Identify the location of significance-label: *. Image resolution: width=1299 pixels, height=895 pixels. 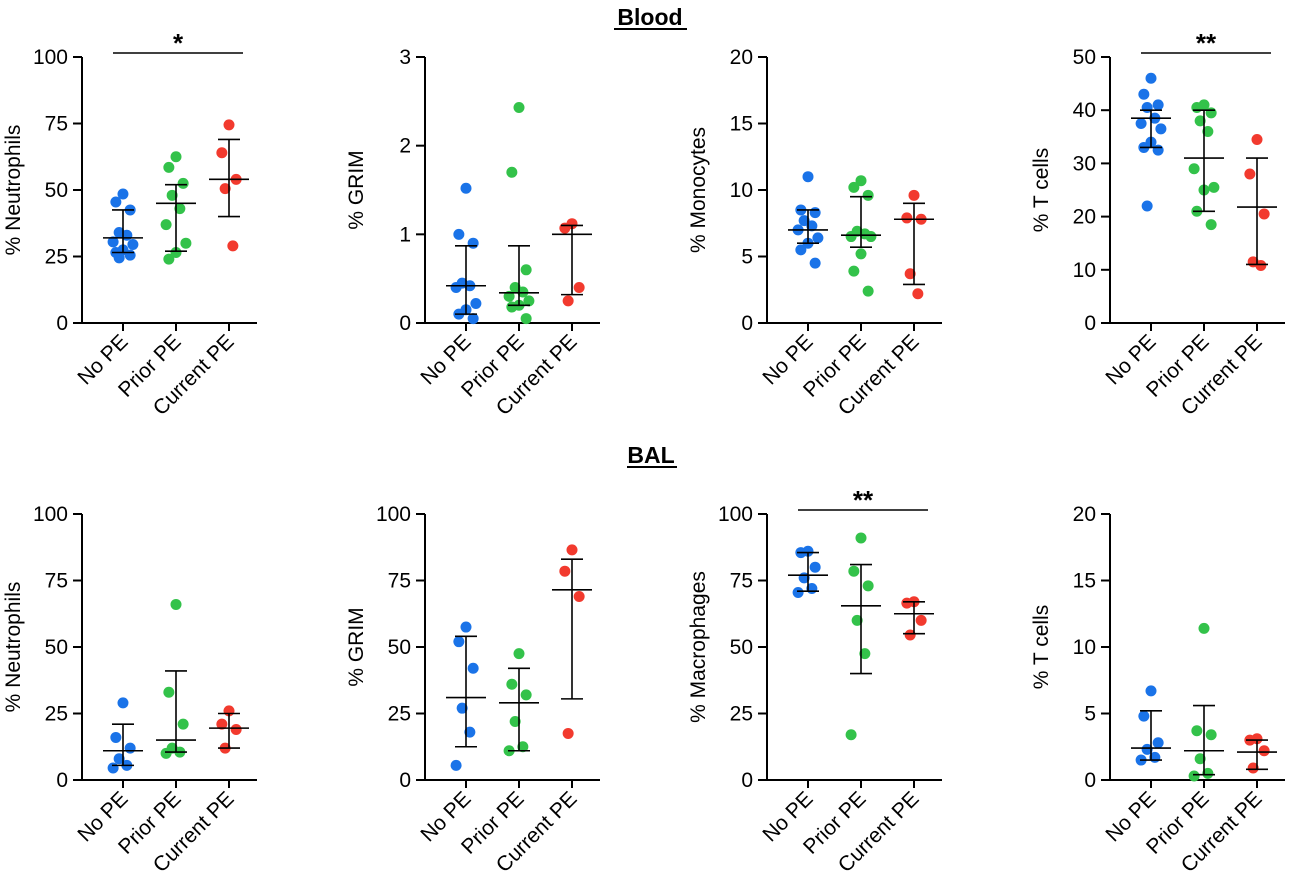
(178, 43).